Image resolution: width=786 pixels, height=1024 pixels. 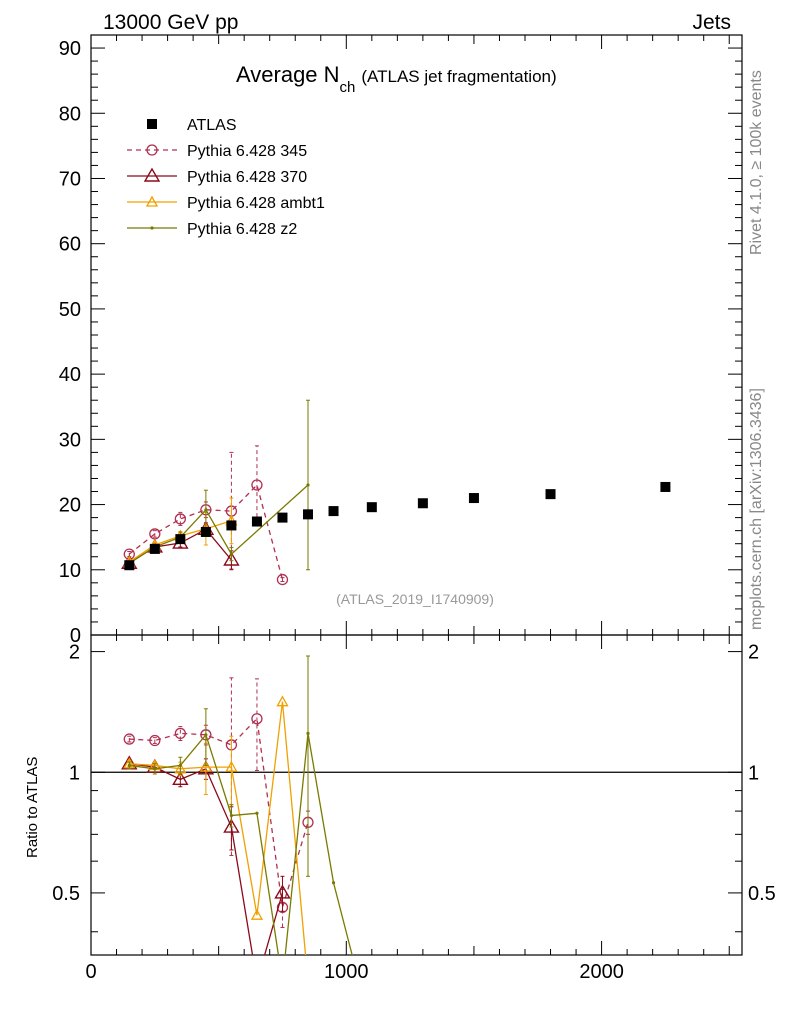 I want to click on legend-item: Pythia 6.428 z2, so click(x=212, y=229).